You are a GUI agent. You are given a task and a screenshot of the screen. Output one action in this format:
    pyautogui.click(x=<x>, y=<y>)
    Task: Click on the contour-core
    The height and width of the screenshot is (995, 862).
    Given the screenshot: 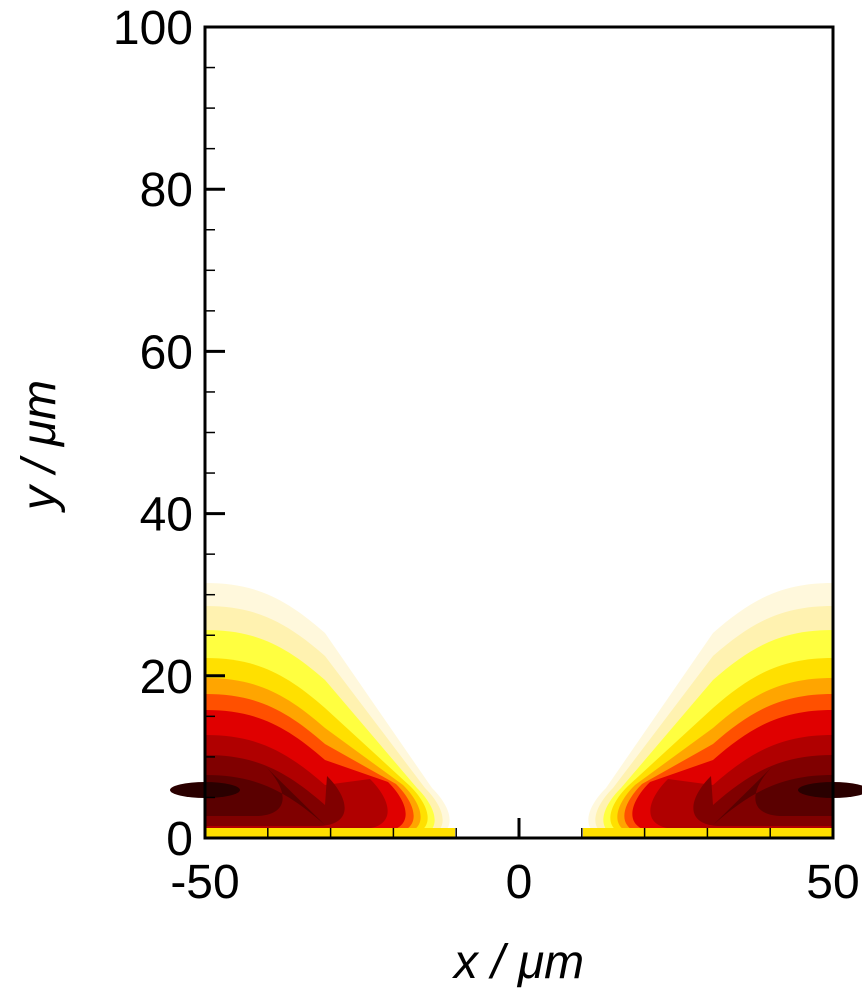 What is the action you would take?
    pyautogui.click(x=830, y=790)
    